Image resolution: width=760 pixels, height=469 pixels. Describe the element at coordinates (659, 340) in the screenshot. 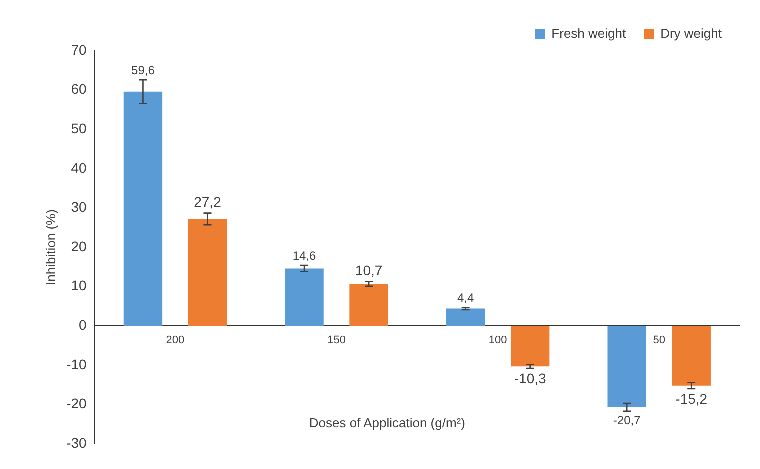

I see `x-tick-label: 50` at that location.